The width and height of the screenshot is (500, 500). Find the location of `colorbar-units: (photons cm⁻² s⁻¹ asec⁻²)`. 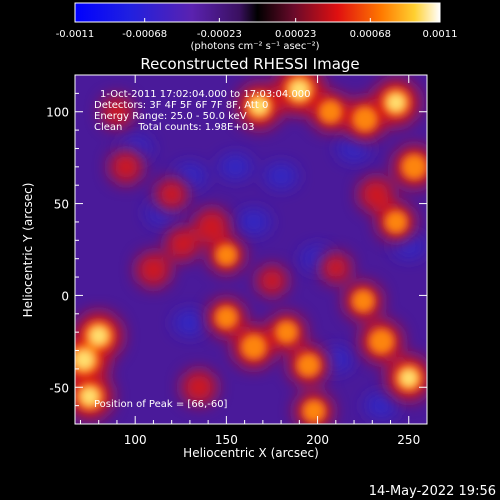

colorbar-units: (photons cm⁻² s⁻¹ asec⁻²) is located at coordinates (254, 46).